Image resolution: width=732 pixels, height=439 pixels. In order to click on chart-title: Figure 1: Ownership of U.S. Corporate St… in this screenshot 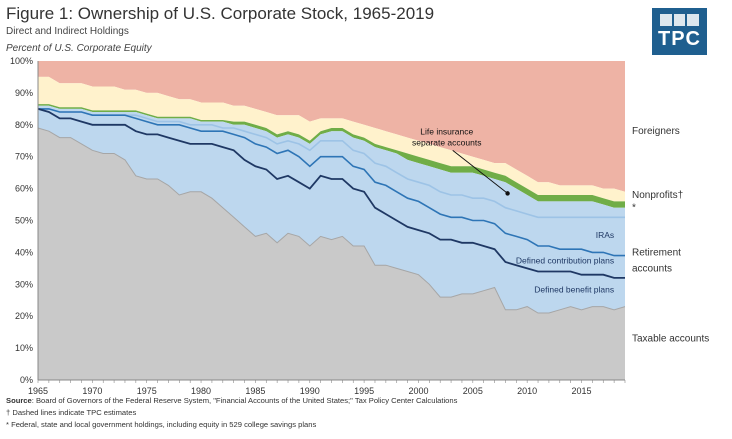, I will do `click(220, 13)`.